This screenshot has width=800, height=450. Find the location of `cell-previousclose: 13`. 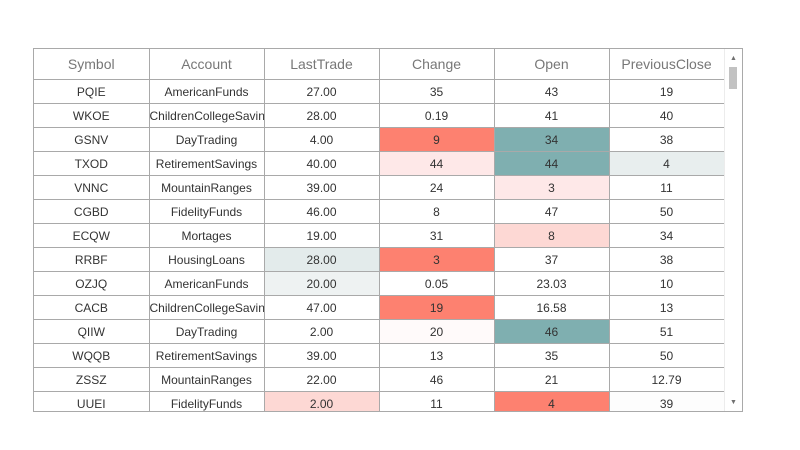

cell-previousclose: 13 is located at coordinates (667, 307).